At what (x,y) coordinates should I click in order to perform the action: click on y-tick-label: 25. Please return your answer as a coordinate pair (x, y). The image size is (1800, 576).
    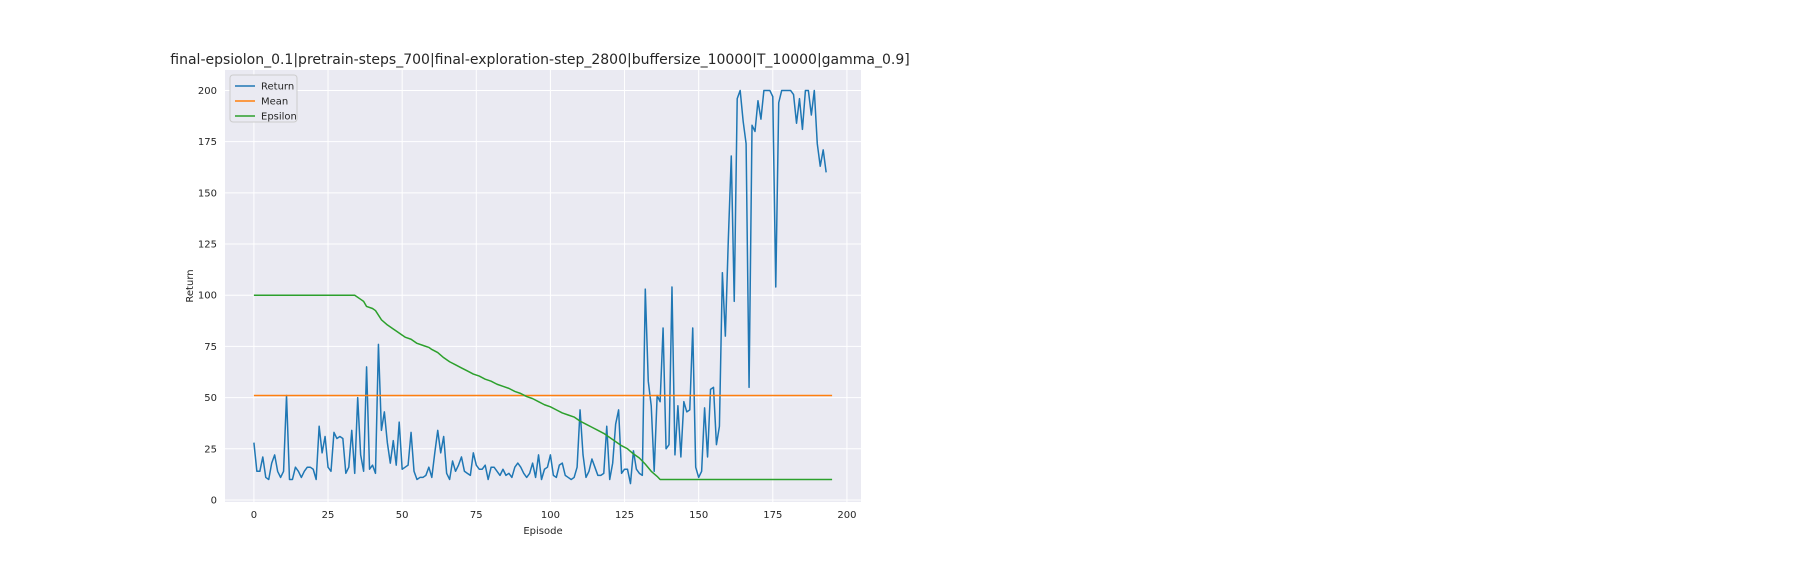
    Looking at the image, I should click on (210, 449).